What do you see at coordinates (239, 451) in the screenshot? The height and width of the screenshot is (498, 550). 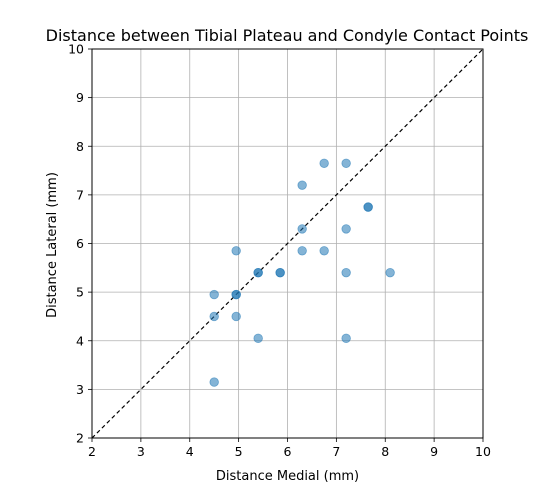 I see `x-tick-label: 5` at bounding box center [239, 451].